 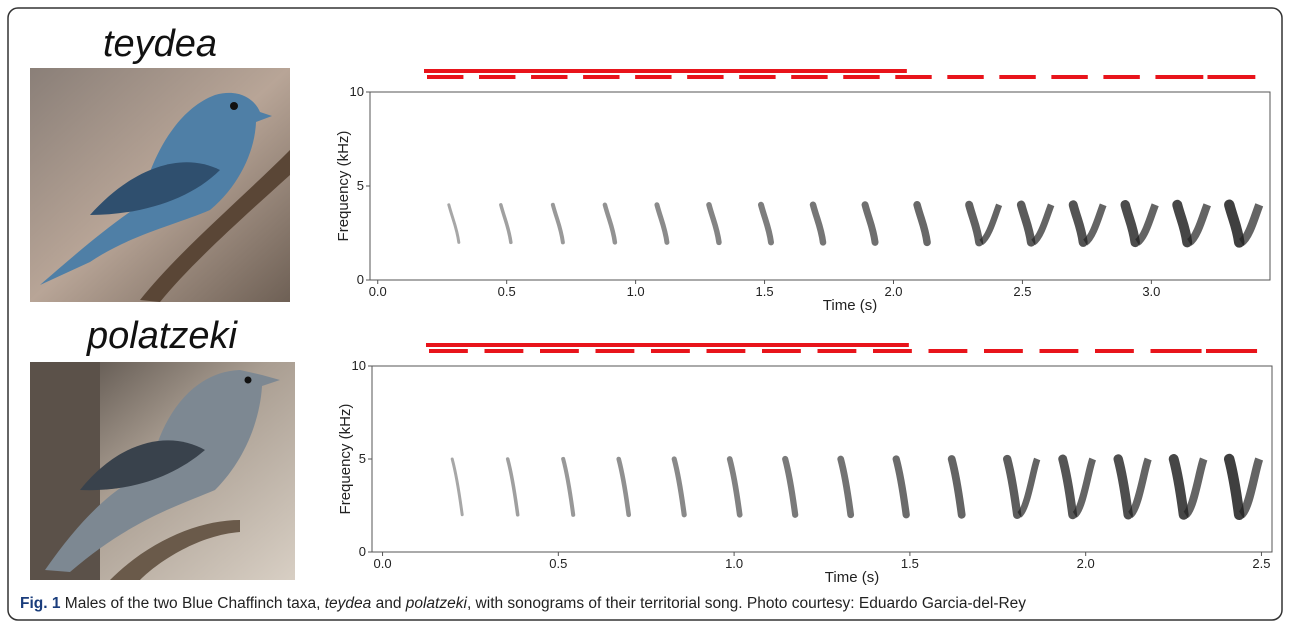 I want to click on taxon-label: teydea, so click(x=160, y=44).